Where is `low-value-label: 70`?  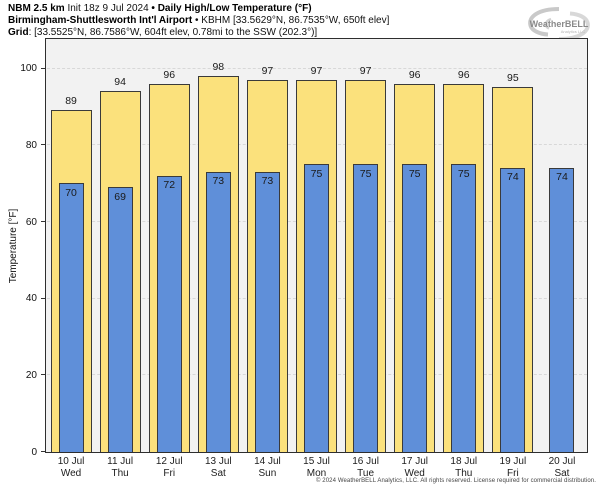 low-value-label: 70 is located at coordinates (71, 192).